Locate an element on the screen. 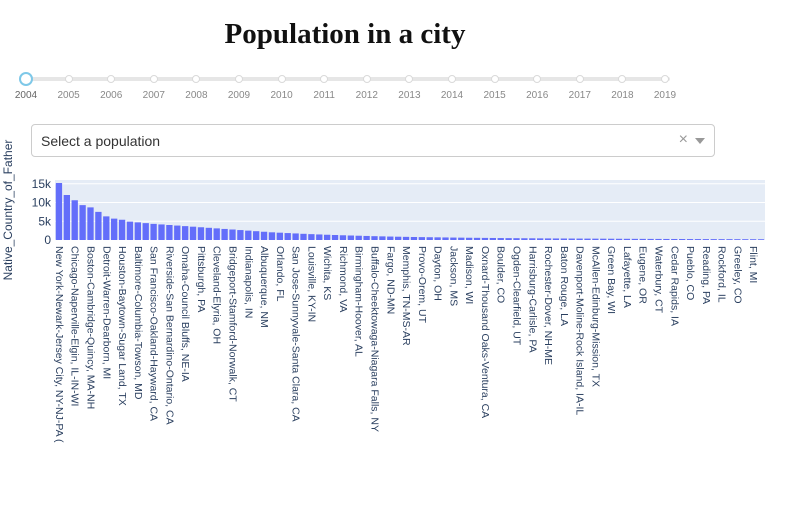 The image size is (799, 532). slider-year-2012: 2012 is located at coordinates (366, 95).